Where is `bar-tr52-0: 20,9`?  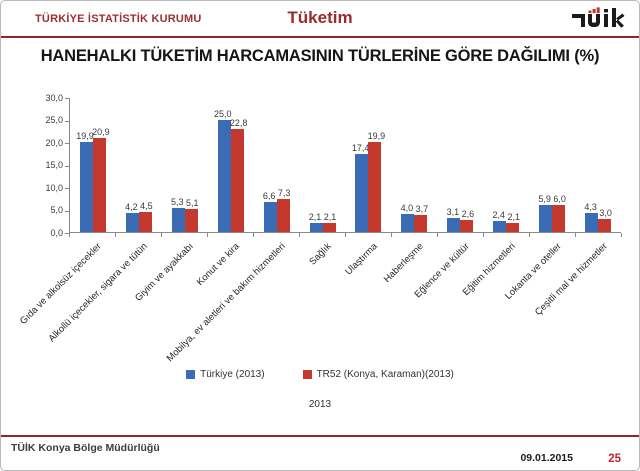
bar-tr52-0: 20,9 is located at coordinates (101, 179).